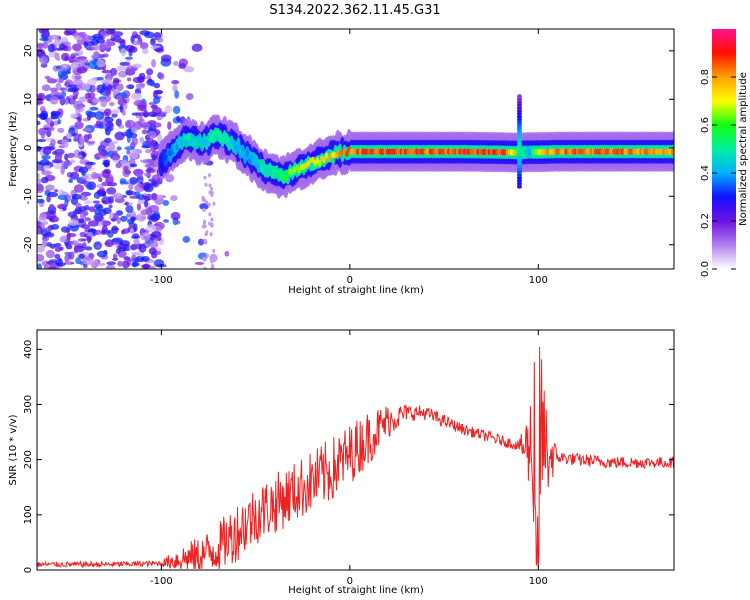 The image size is (750, 600). What do you see at coordinates (28, 196) in the screenshot?
I see `y-tick-label: -10` at bounding box center [28, 196].